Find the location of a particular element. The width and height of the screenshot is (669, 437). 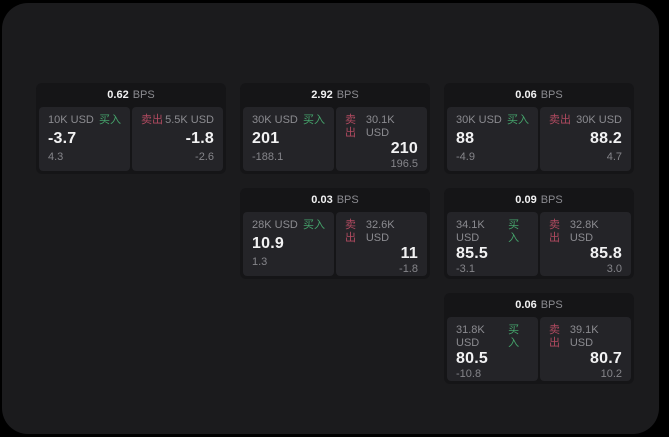

sell-amount: 39.1K USD is located at coordinates (584, 336).